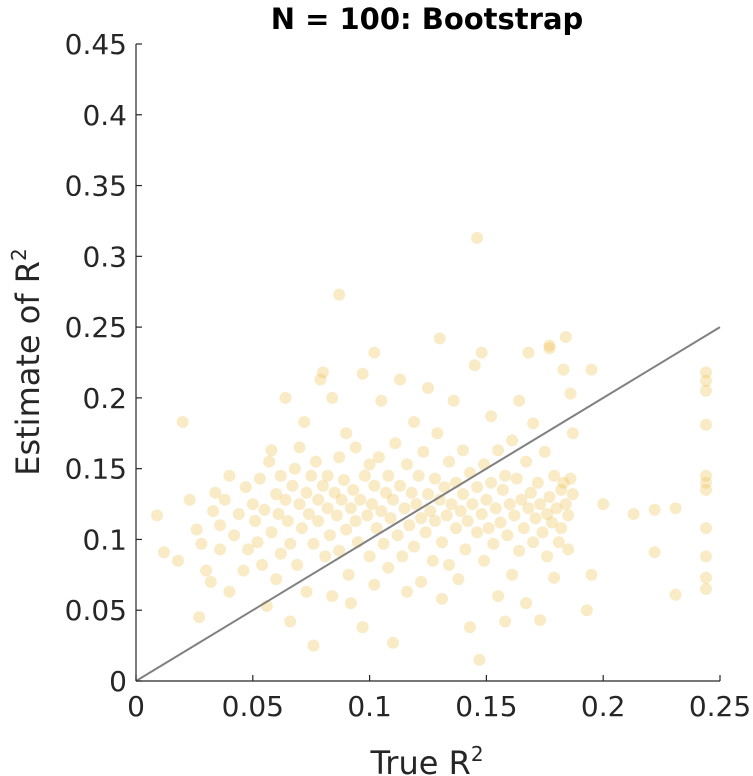 Image resolution: width=753 pixels, height=776 pixels. I want to click on y-tick-label: 0.2, so click(104, 398).